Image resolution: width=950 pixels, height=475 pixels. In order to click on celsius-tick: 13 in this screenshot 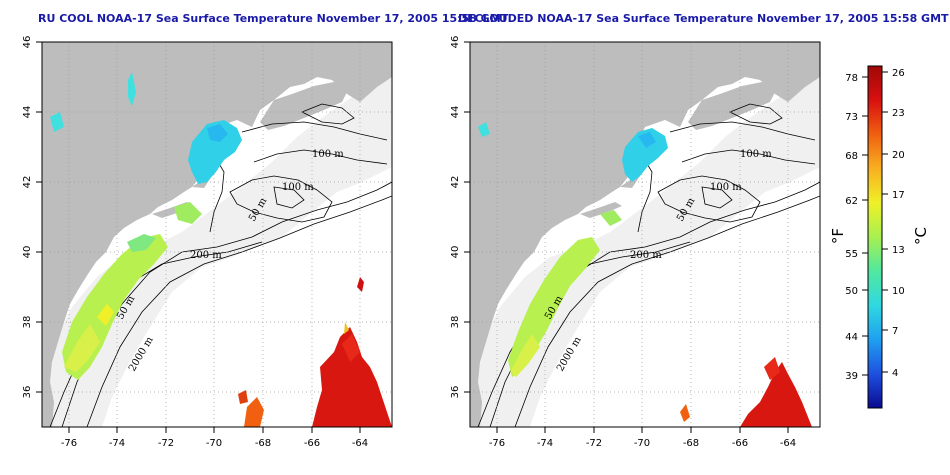, I will do `click(898, 250)`.